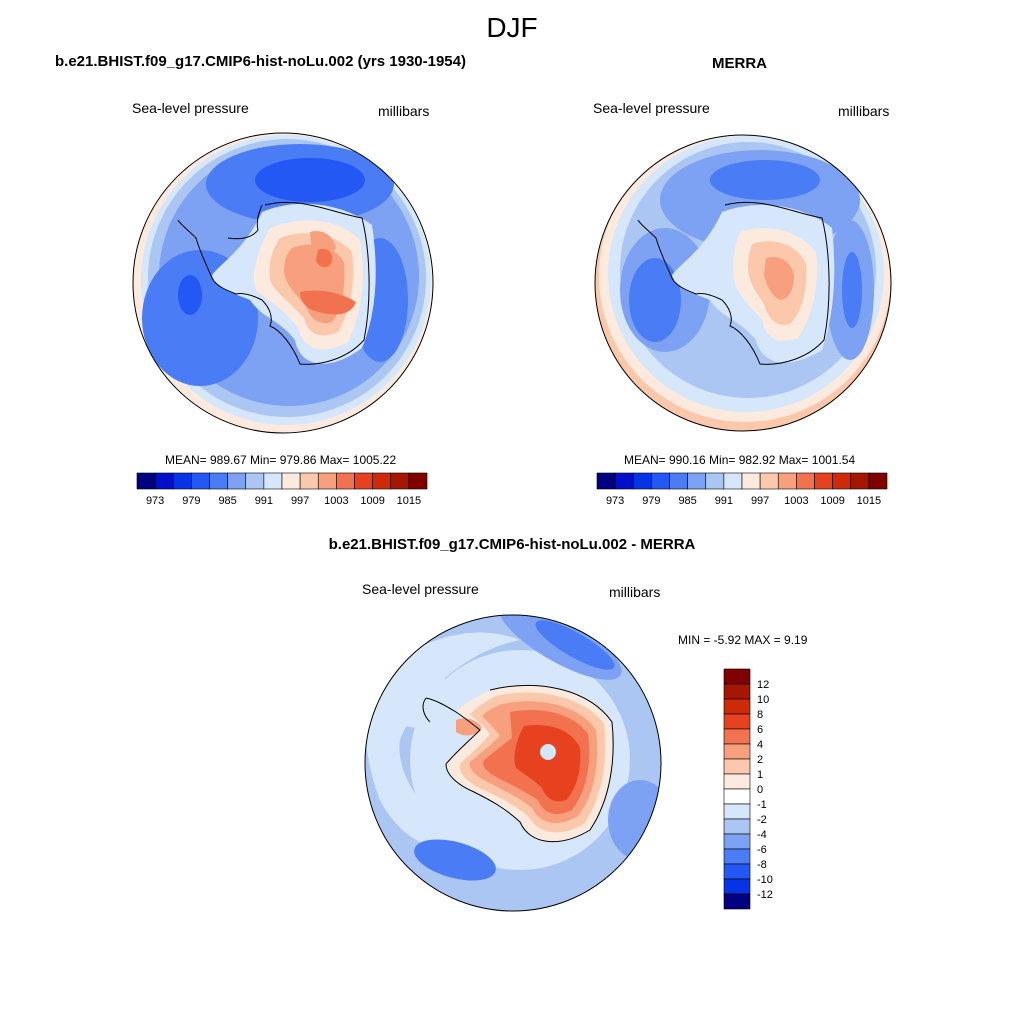 The height and width of the screenshot is (1024, 1024). I want to click on panel-2-colorbar: 973 979 985 991 997 1003 1009 1015, so click(742, 489).